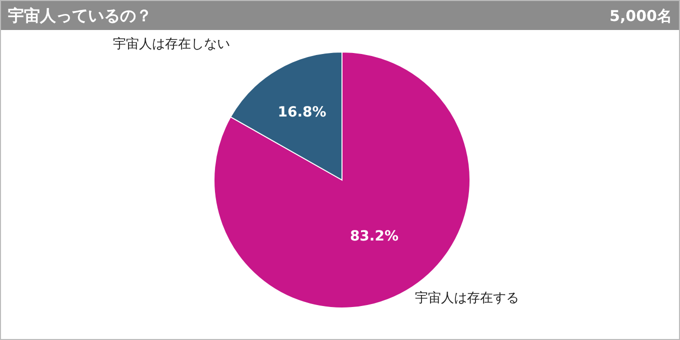 This screenshot has width=680, height=340. What do you see at coordinates (171, 44) in the screenshot?
I see `slice-label: 宇宙人は存在しない` at bounding box center [171, 44].